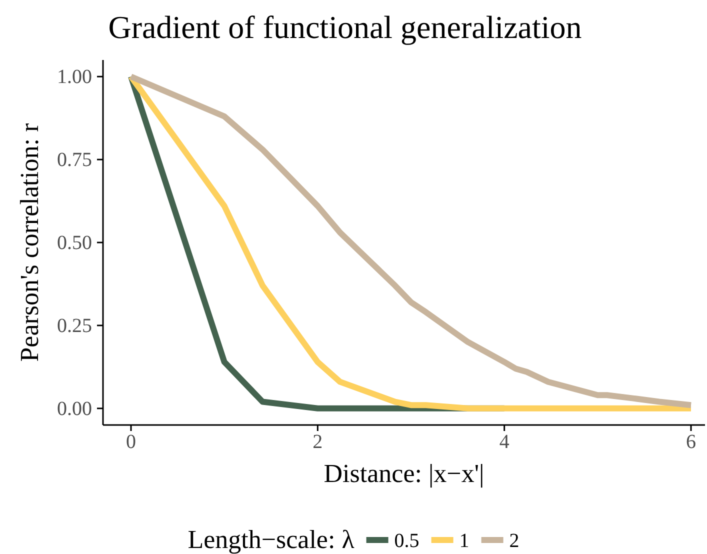  I want to click on chart-title: Gradient of functional generalization, so click(345, 27).